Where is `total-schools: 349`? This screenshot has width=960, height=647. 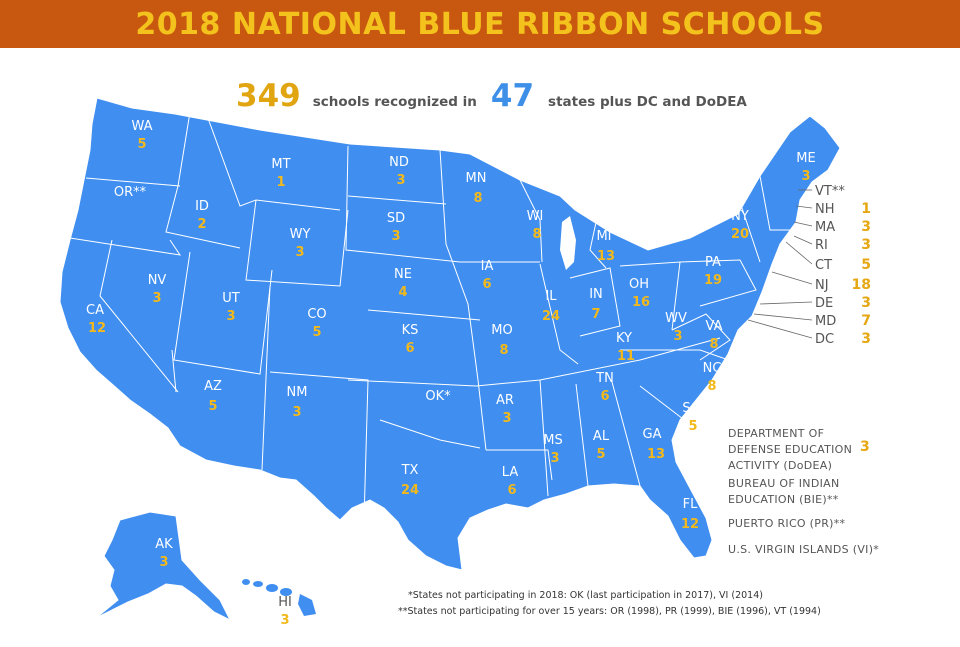
total-schools: 349 is located at coordinates (268, 96).